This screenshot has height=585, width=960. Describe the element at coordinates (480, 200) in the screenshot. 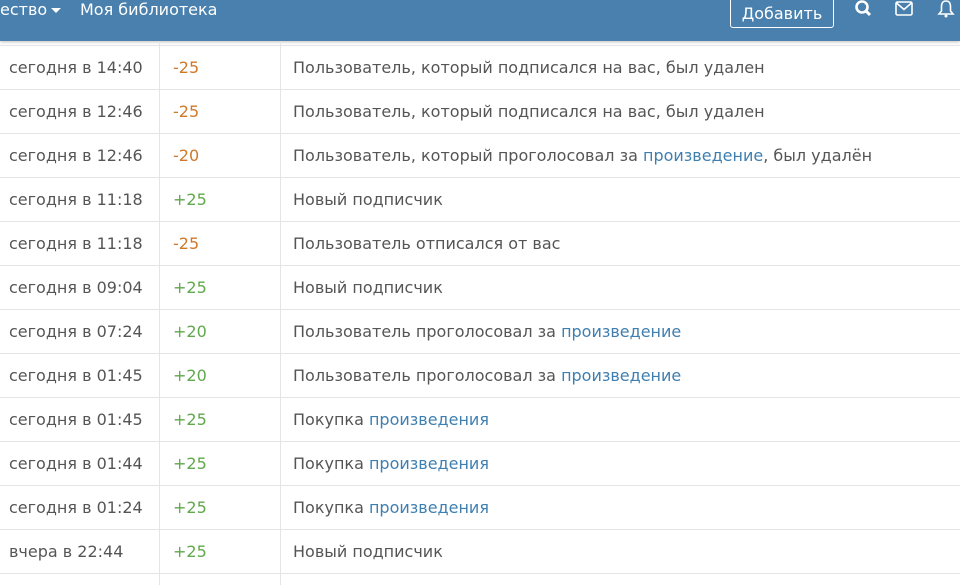

I see `table-row: сегодня в 11:18 +25 Новый подписчик` at that location.